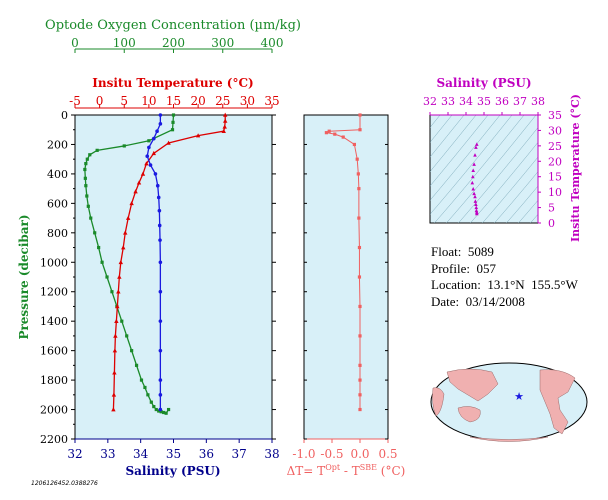 The image size is (608, 500). I want to click on pressure-axis-title: Pressure (decibar), so click(24, 276).